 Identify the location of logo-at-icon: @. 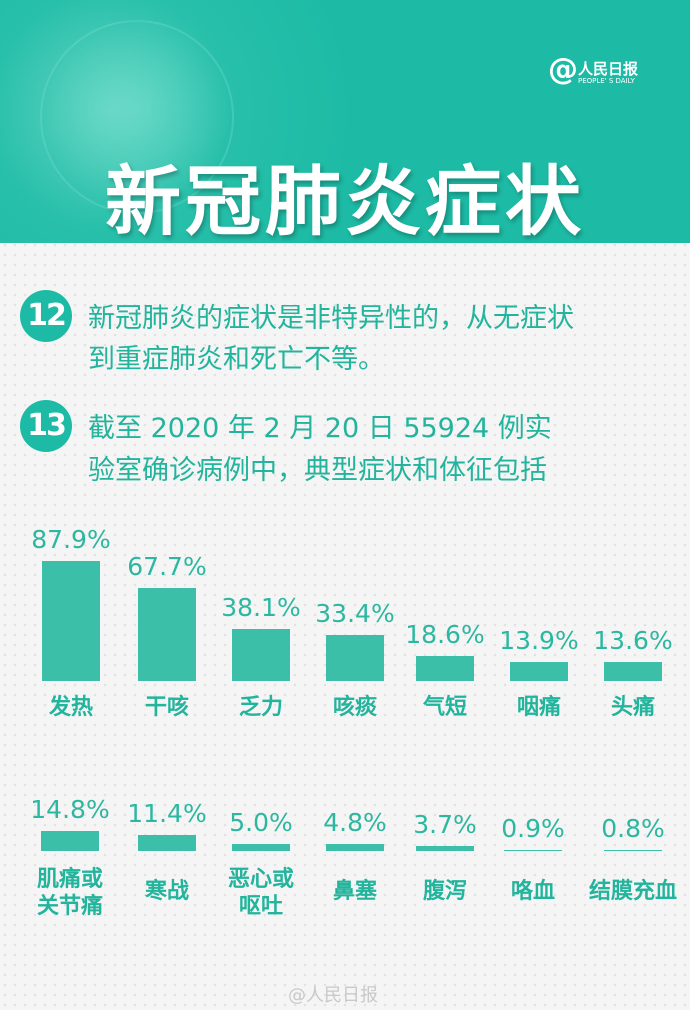
(563, 69).